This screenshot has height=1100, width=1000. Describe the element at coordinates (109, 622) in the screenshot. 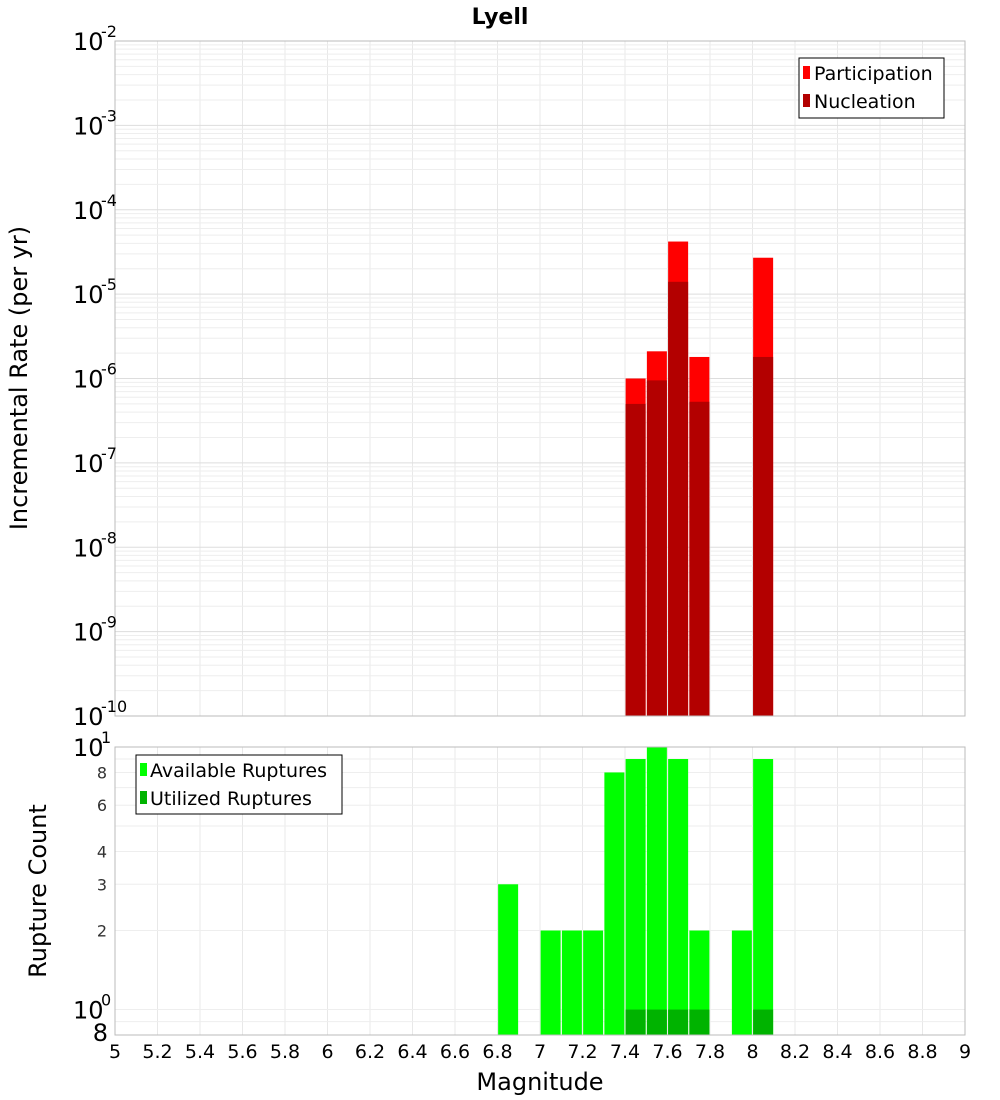

I see `top-y-tick-exponent: -9` at that location.